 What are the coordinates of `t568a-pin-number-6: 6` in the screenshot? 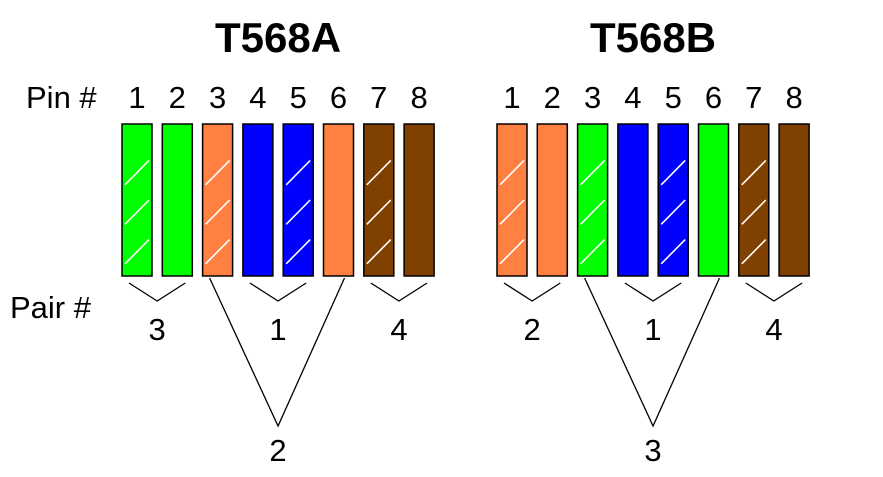 It's located at (338, 97).